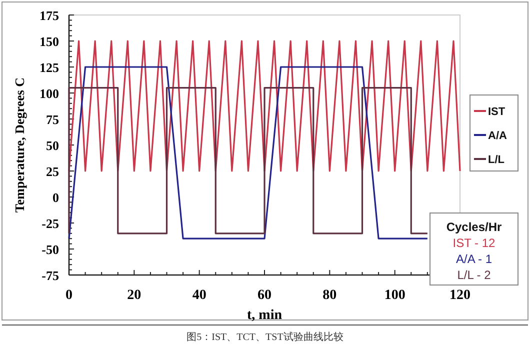 The width and height of the screenshot is (530, 346). Describe the element at coordinates (55, 197) in the screenshot. I see `y-tick-label: 0` at that location.